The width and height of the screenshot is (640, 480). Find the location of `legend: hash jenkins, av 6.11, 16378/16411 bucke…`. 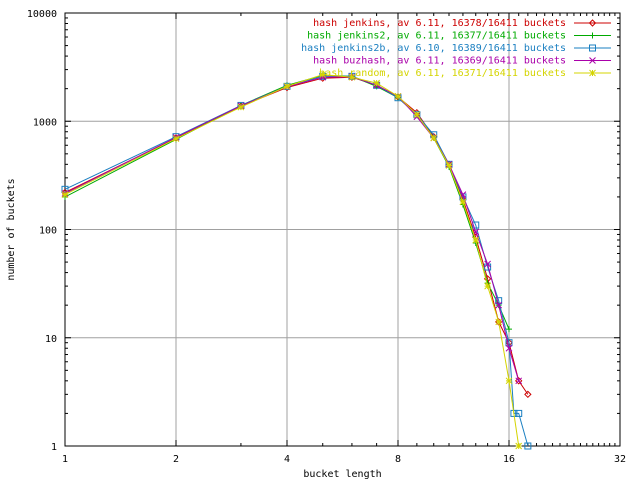

legend: hash jenkins, av 6.11, 16378/16411 bucke… is located at coordinates (456, 48).